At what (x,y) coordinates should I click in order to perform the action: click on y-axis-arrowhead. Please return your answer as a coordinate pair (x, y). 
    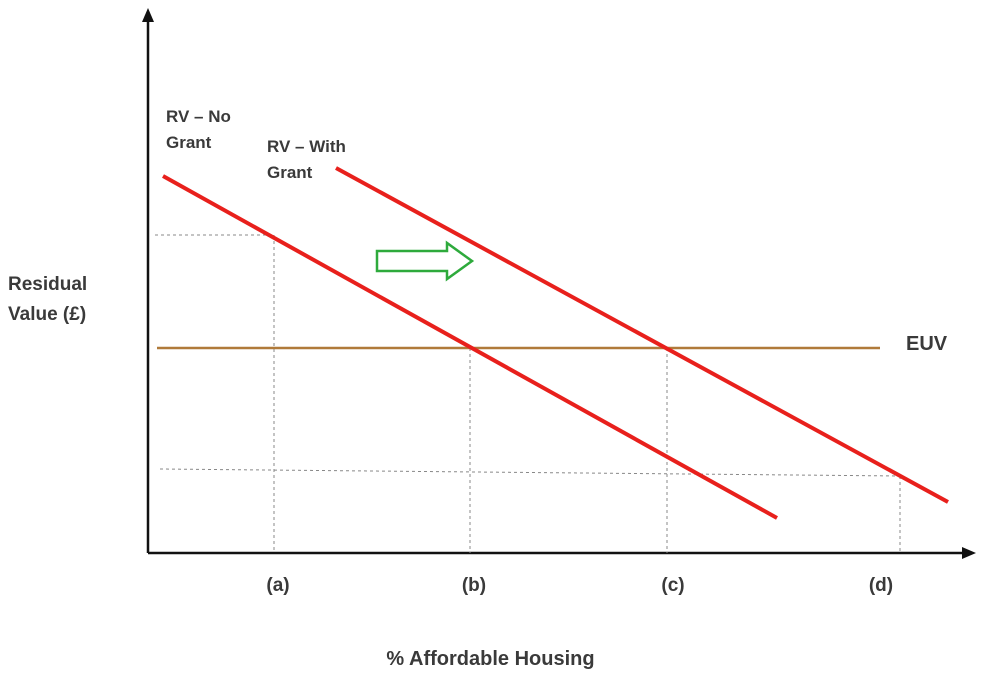
    Looking at the image, I should click on (148, 15).